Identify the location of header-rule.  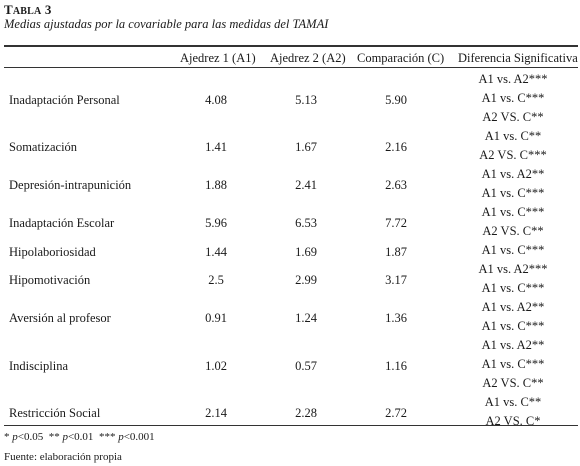
(291, 67).